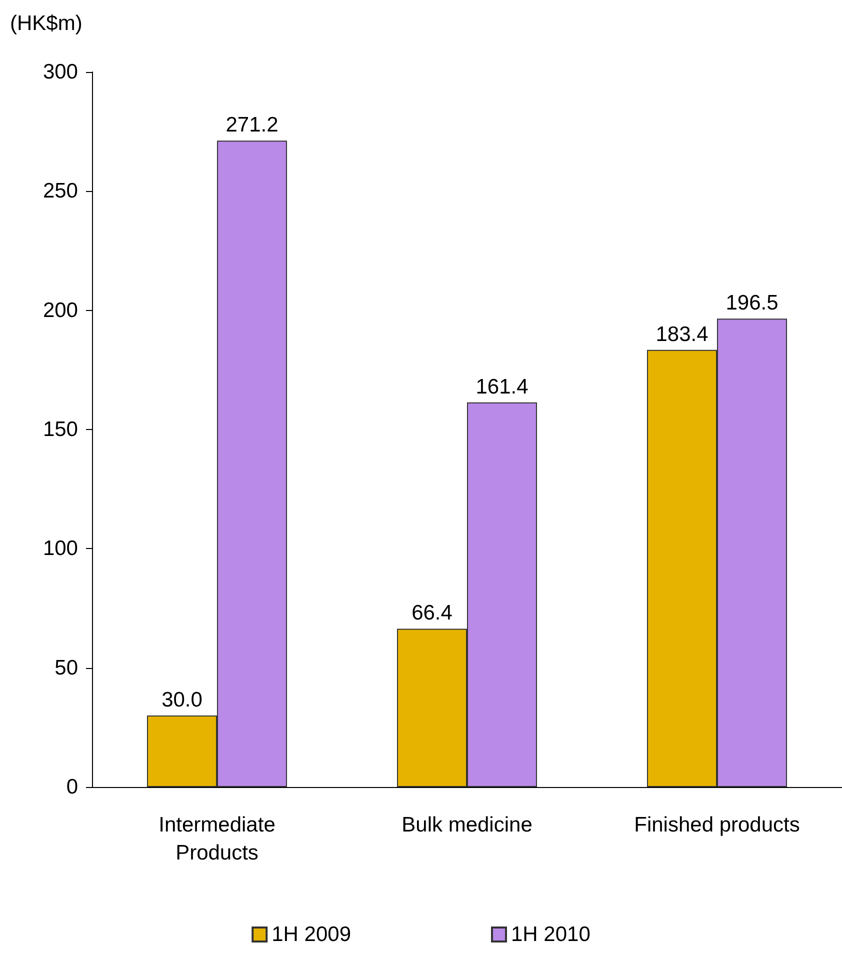 Image resolution: width=842 pixels, height=960 pixels. What do you see at coordinates (60, 548) in the screenshot?
I see `y-tick-label: 100` at bounding box center [60, 548].